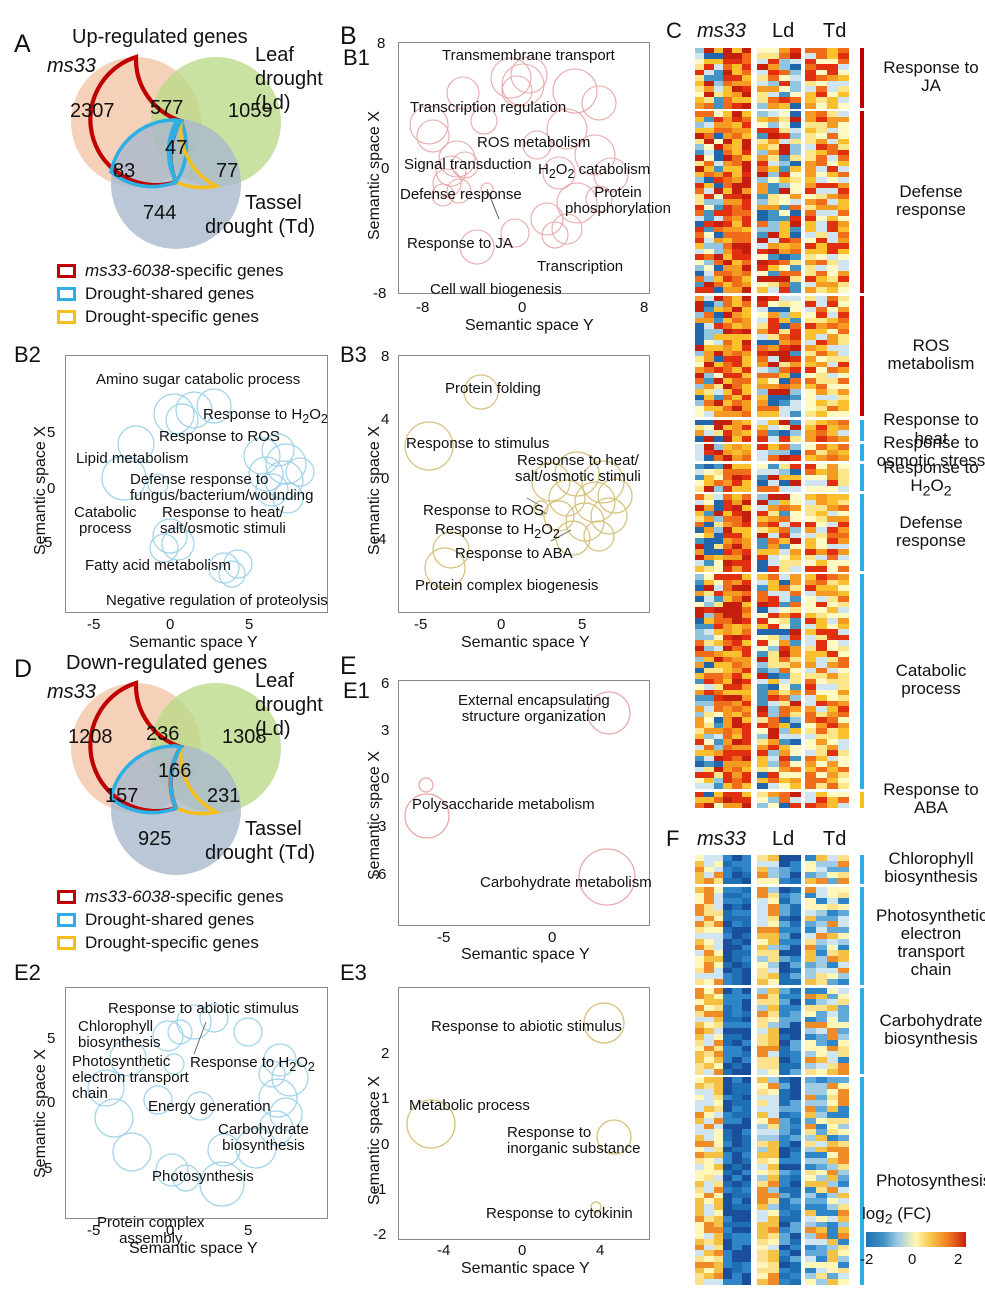 This screenshot has width=985, height=1301. Describe the element at coordinates (862, 202) in the screenshot. I see `category-bracket` at that location.